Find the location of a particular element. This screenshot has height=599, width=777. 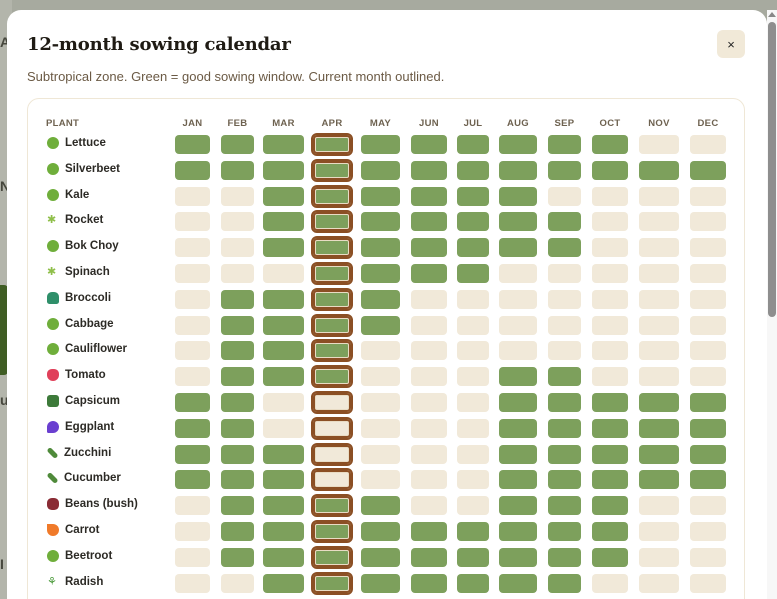

modal-scrollbar is located at coordinates (772, 304).